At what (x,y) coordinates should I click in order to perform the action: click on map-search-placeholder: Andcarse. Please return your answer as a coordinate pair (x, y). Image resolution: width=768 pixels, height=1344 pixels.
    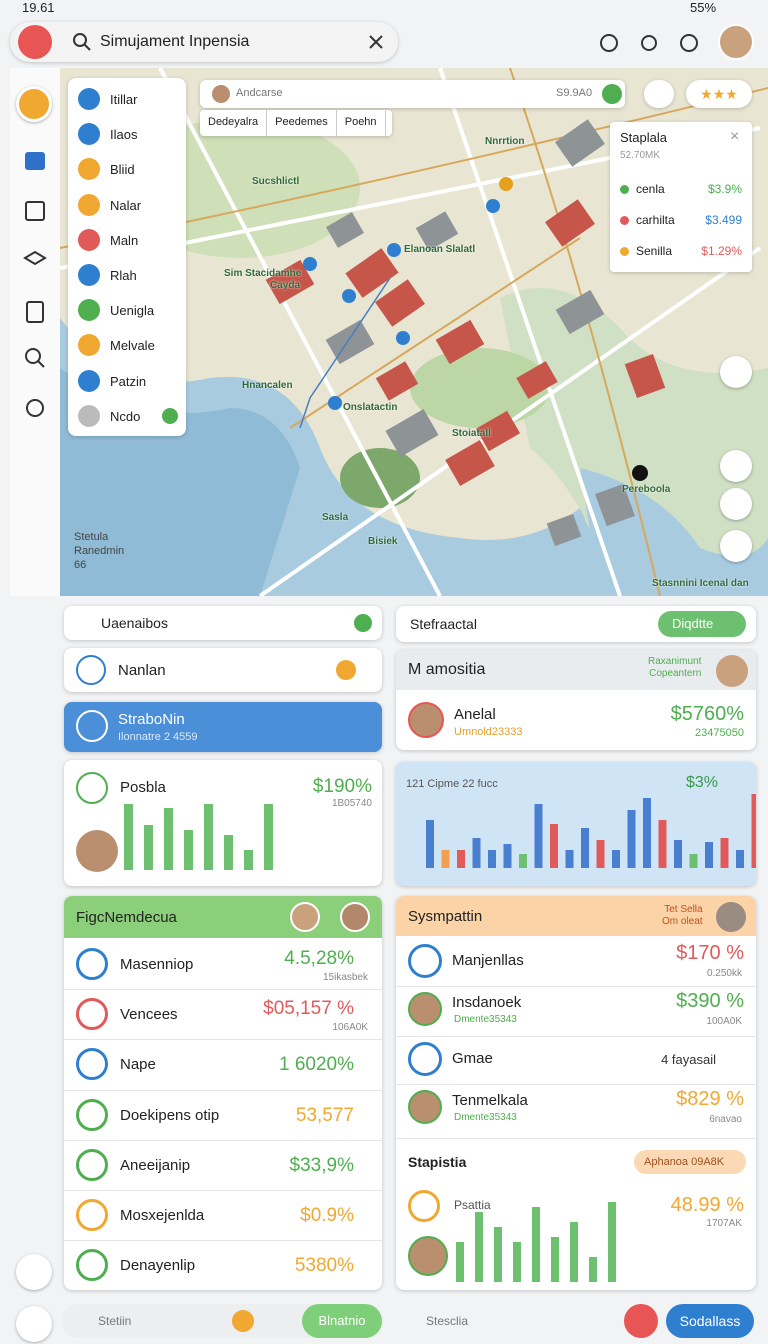
    Looking at the image, I should click on (259, 93).